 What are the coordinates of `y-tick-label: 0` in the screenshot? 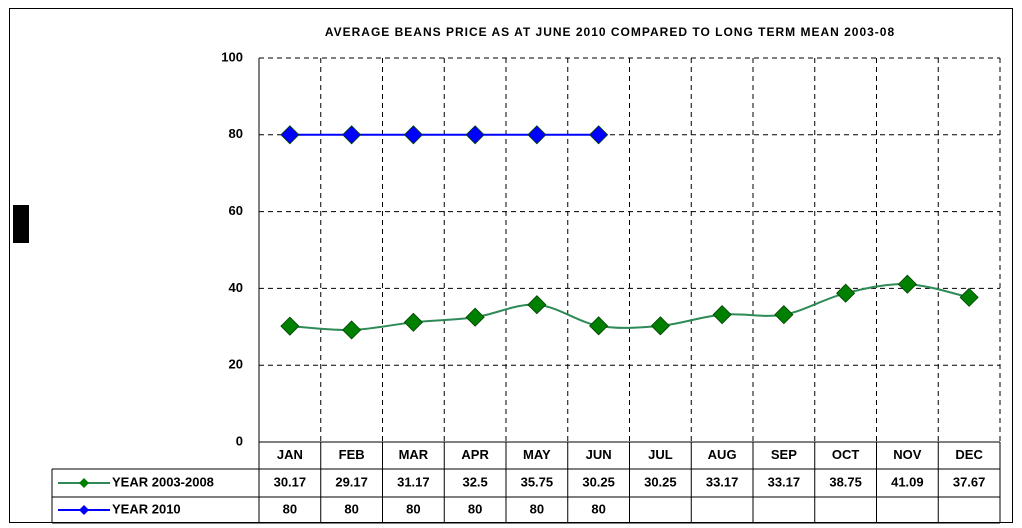 It's located at (239, 440).